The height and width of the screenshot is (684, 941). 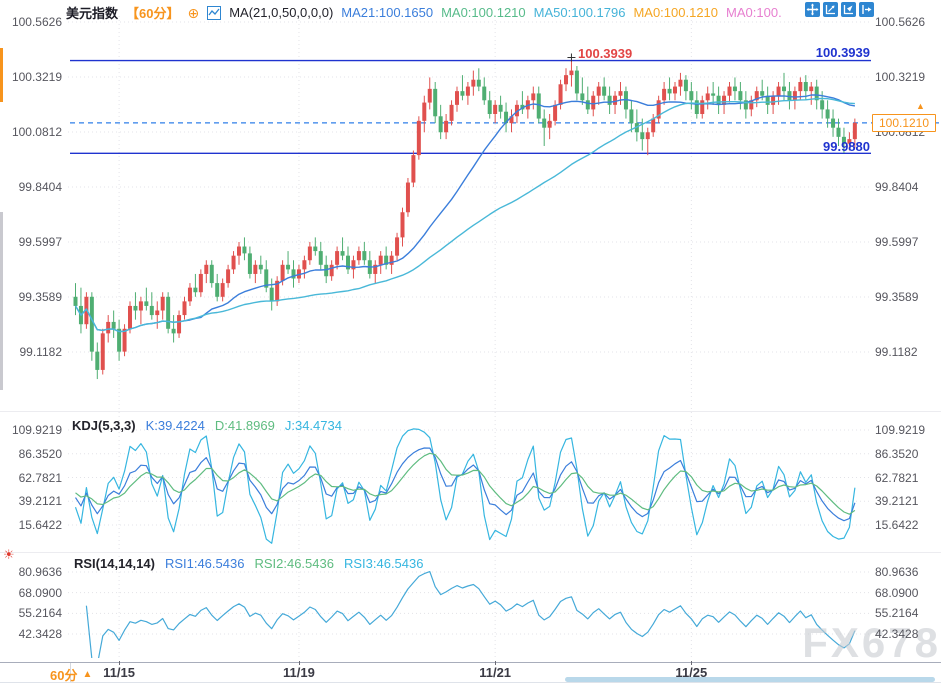 I want to click on move-icon, so click(x=812, y=9).